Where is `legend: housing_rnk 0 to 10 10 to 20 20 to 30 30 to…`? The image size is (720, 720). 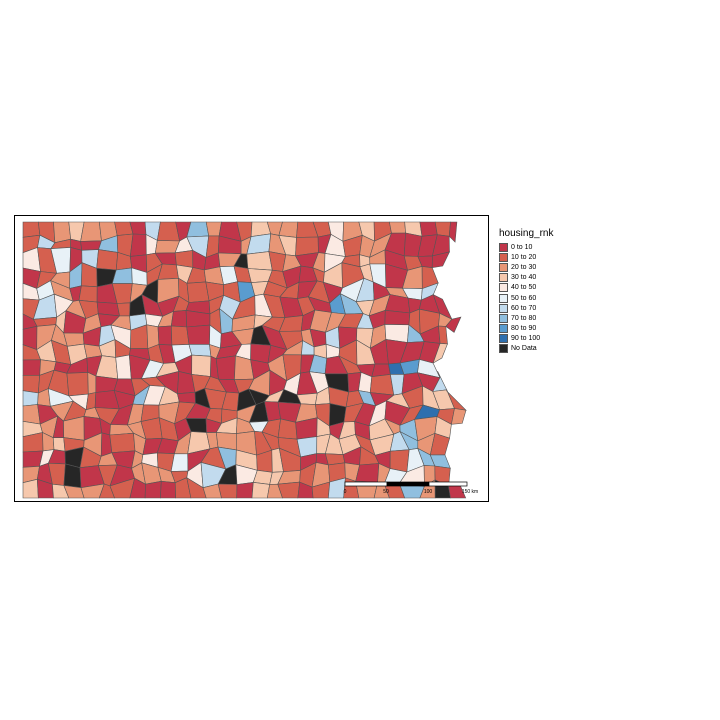 legend: housing_rnk 0 to 10 10 to 20 20 to 30 30 to… is located at coordinates (526, 291).